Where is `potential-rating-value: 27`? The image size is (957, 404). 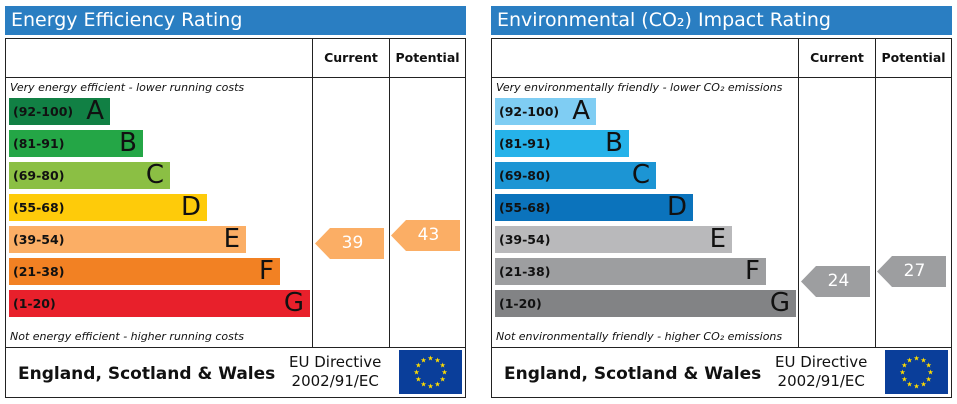
potential-rating-value: 27 is located at coordinates (914, 271).